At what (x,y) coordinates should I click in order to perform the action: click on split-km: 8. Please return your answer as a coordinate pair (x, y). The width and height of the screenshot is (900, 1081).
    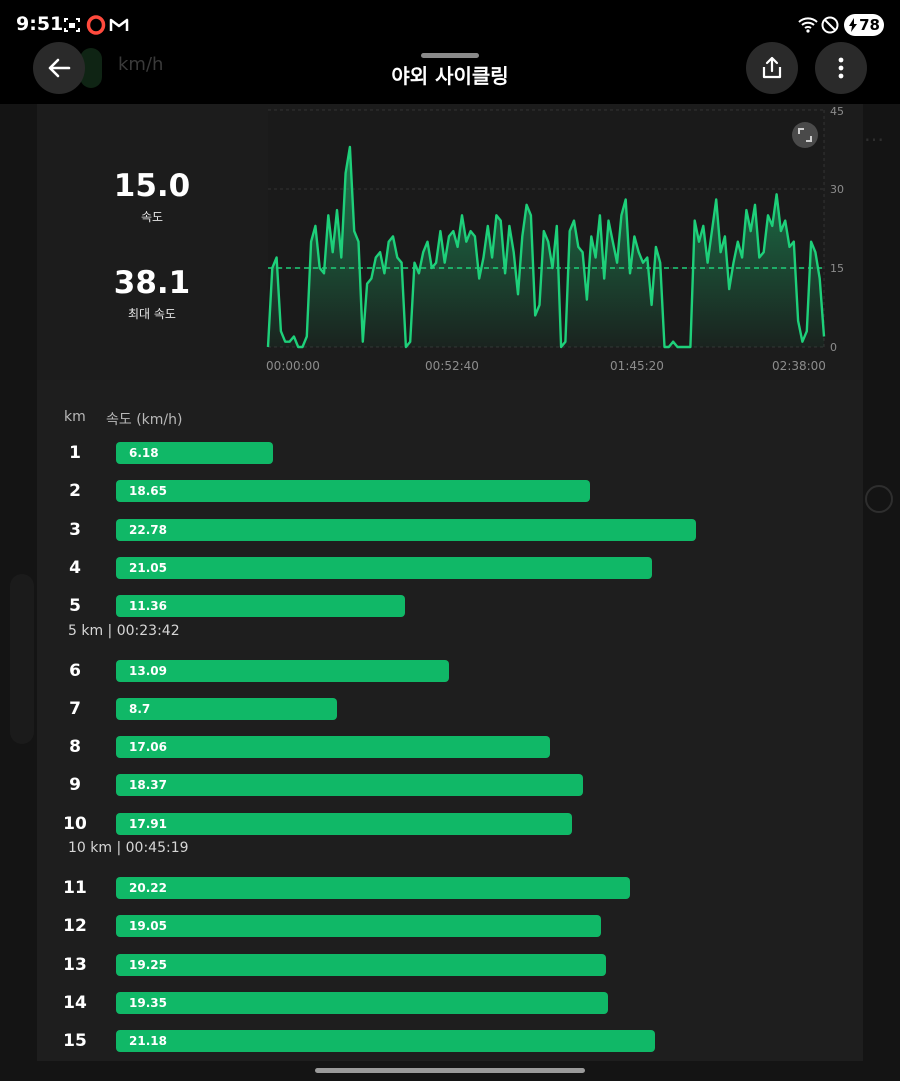
    Looking at the image, I should click on (75, 747).